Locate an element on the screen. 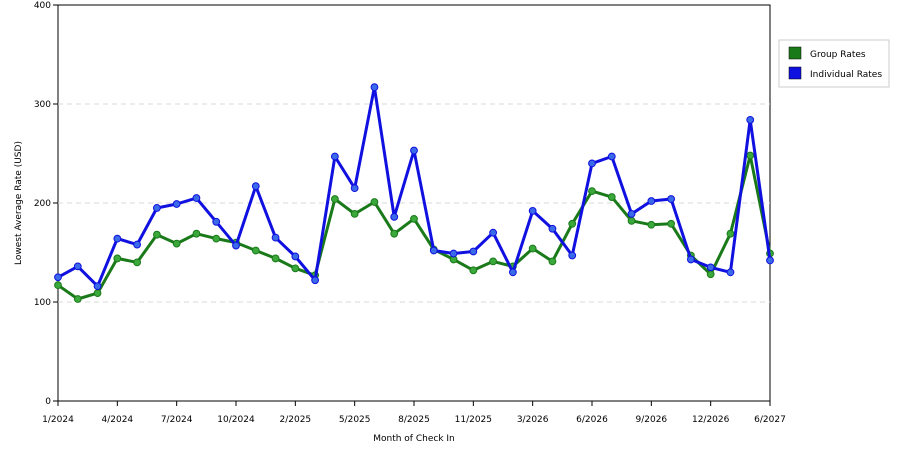 This screenshot has width=900, height=450. y-tick-label: 100 is located at coordinates (42, 303).